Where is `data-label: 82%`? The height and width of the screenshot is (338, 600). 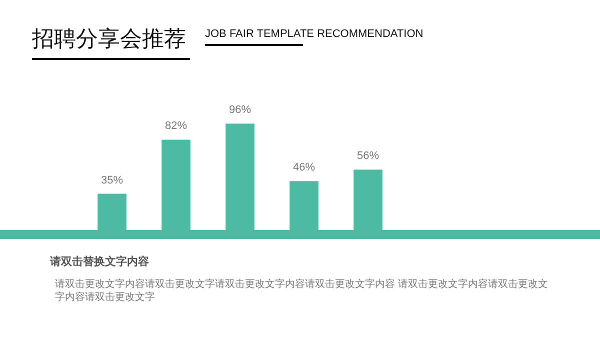
data-label: 82% is located at coordinates (176, 126).